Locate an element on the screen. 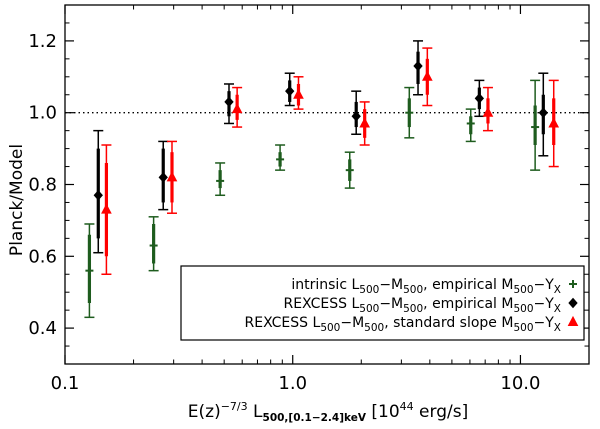  legend-box is located at coordinates (382, 303).